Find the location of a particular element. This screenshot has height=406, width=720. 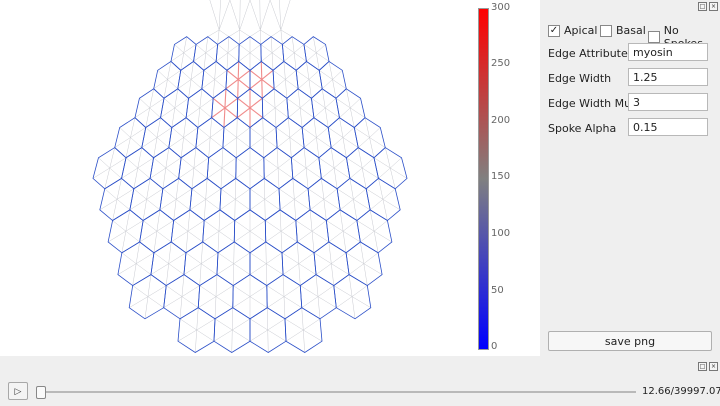

apical-checkbox: ✓ Apical is located at coordinates (572, 30).